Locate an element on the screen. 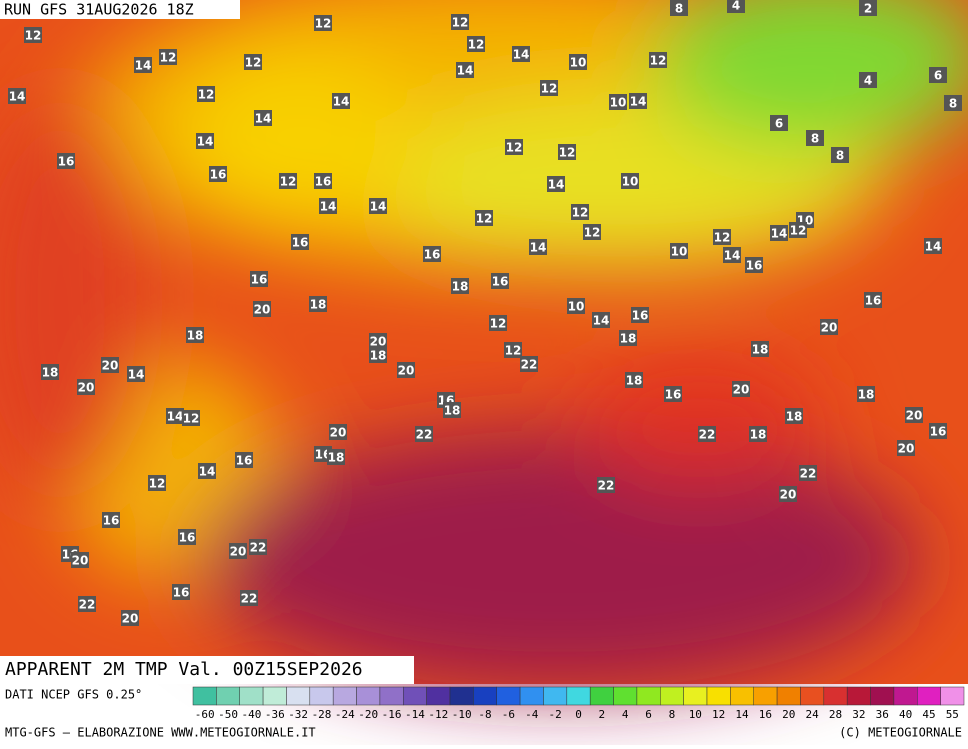 This screenshot has height=749, width=968. legend-tick-label: -28 is located at coordinates (322, 714).